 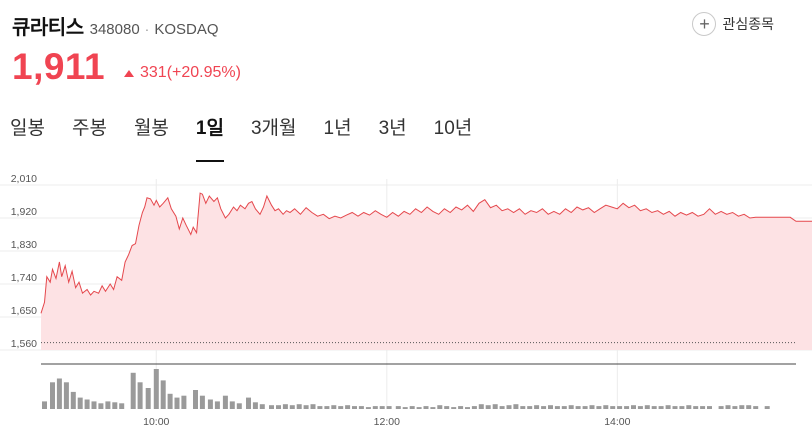 I want to click on stock-header: 큐라티스 348080 · KOSDAQ, so click(x=115, y=25).